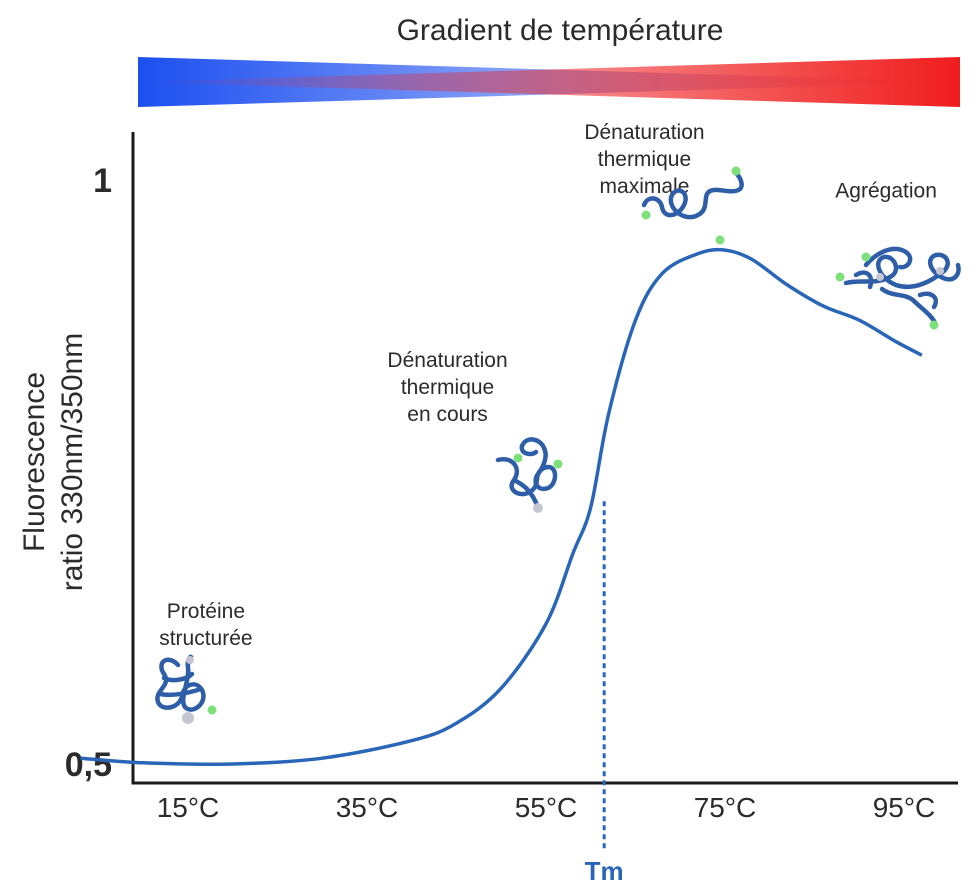 The height and width of the screenshot is (886, 978). I want to click on annotation-line: Agrégation, so click(886, 191).